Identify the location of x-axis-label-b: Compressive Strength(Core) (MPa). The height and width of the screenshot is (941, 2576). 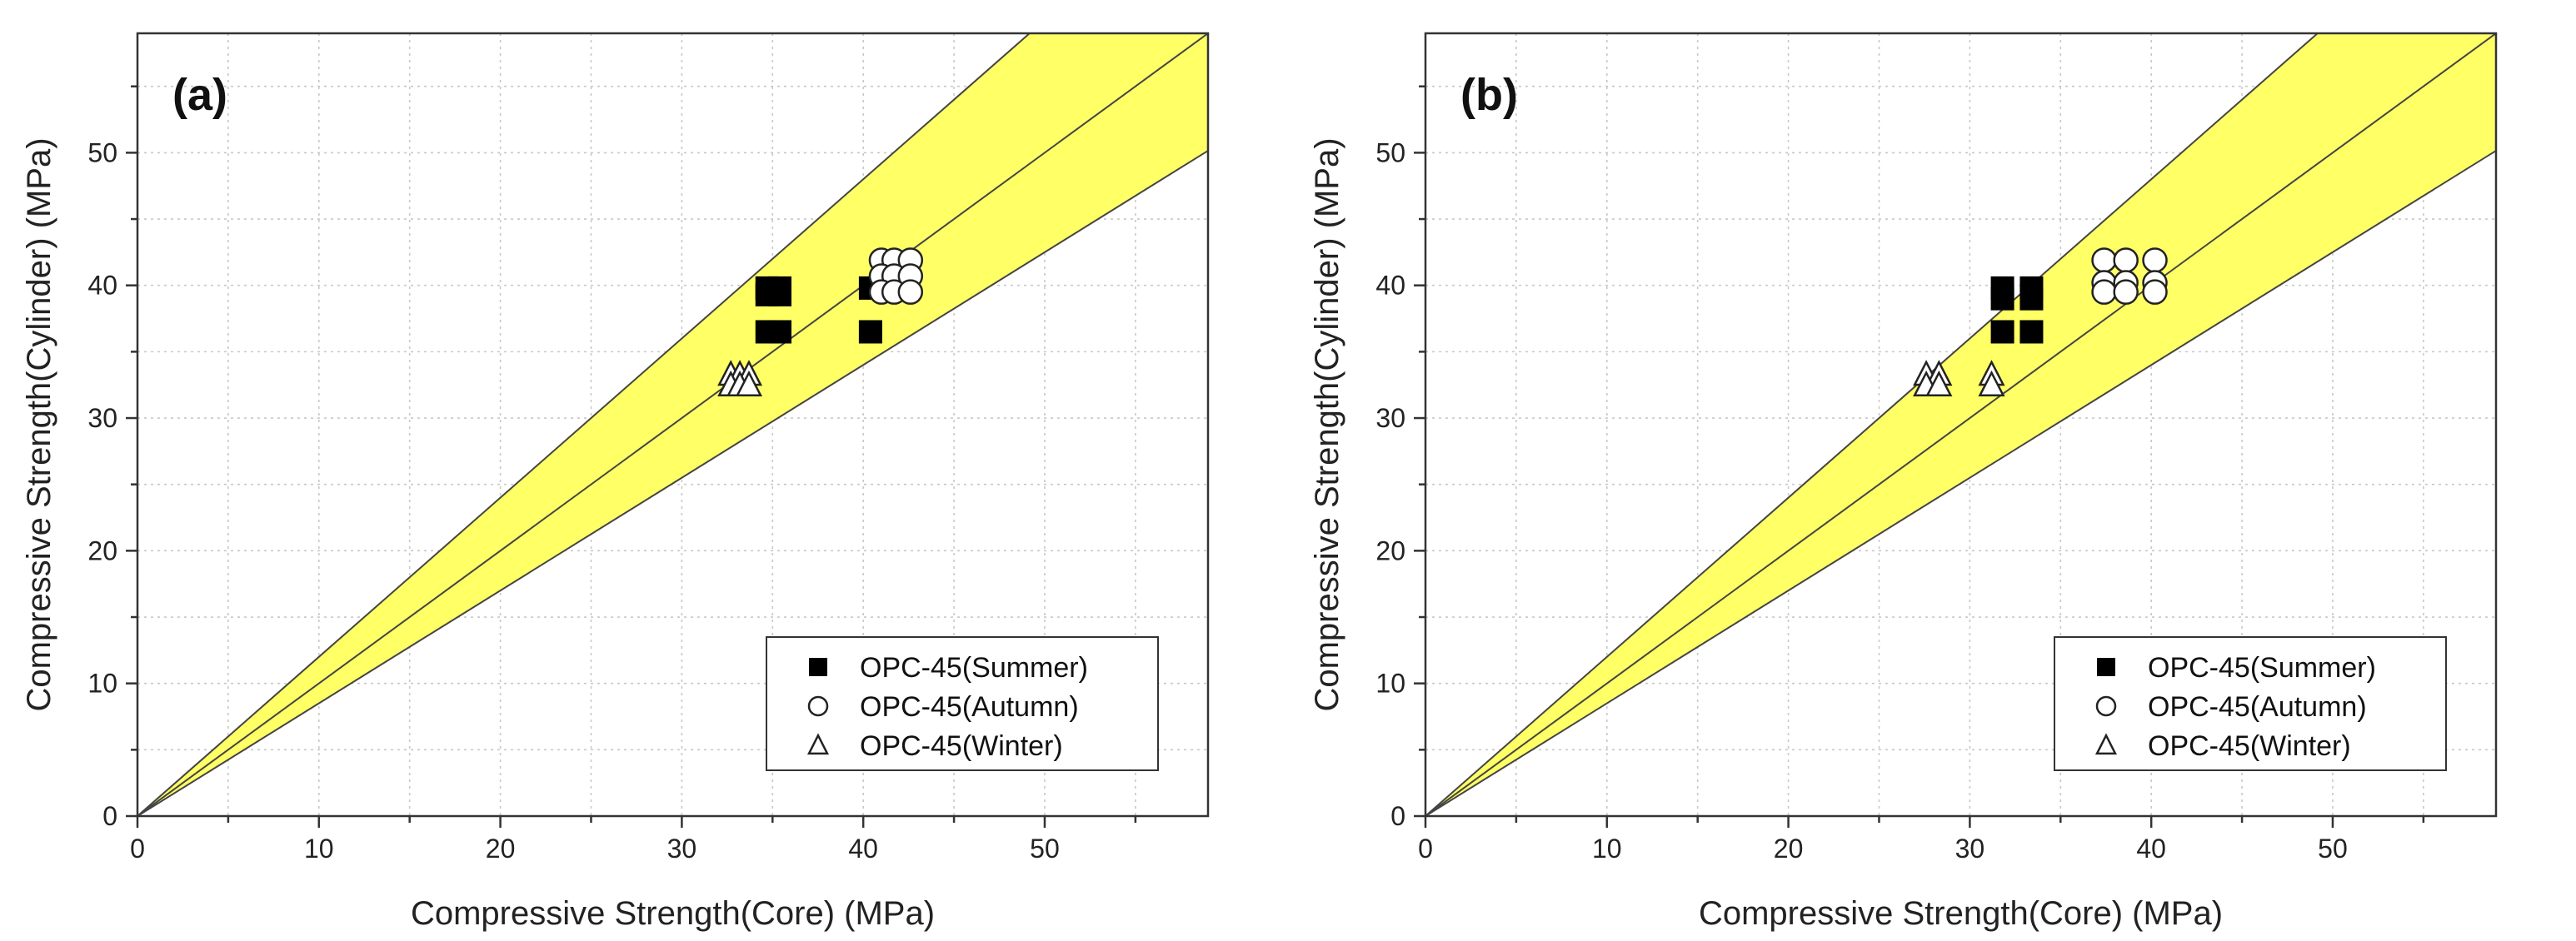
(1961, 914).